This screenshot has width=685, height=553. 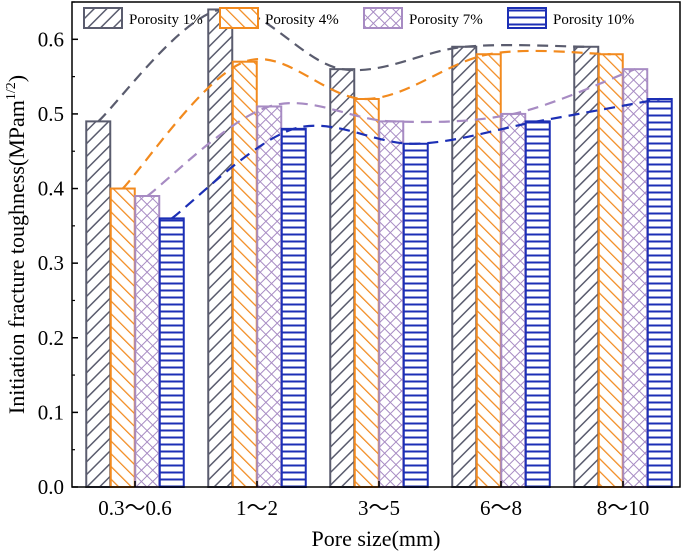 I want to click on legend-label-1: Porosity 1%, so click(x=166, y=20).